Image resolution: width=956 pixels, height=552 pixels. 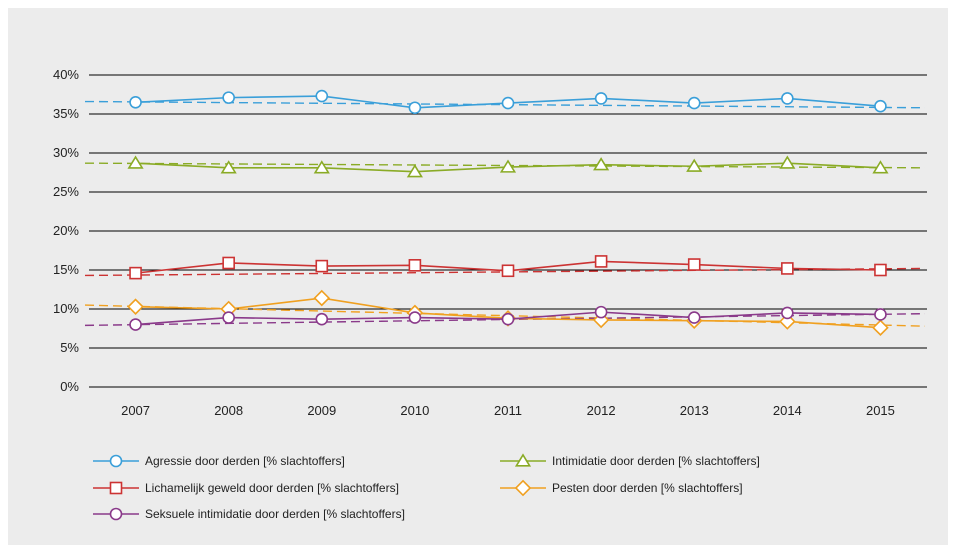 What do you see at coordinates (66, 308) in the screenshot?
I see `y-tick-label: 10%` at bounding box center [66, 308].